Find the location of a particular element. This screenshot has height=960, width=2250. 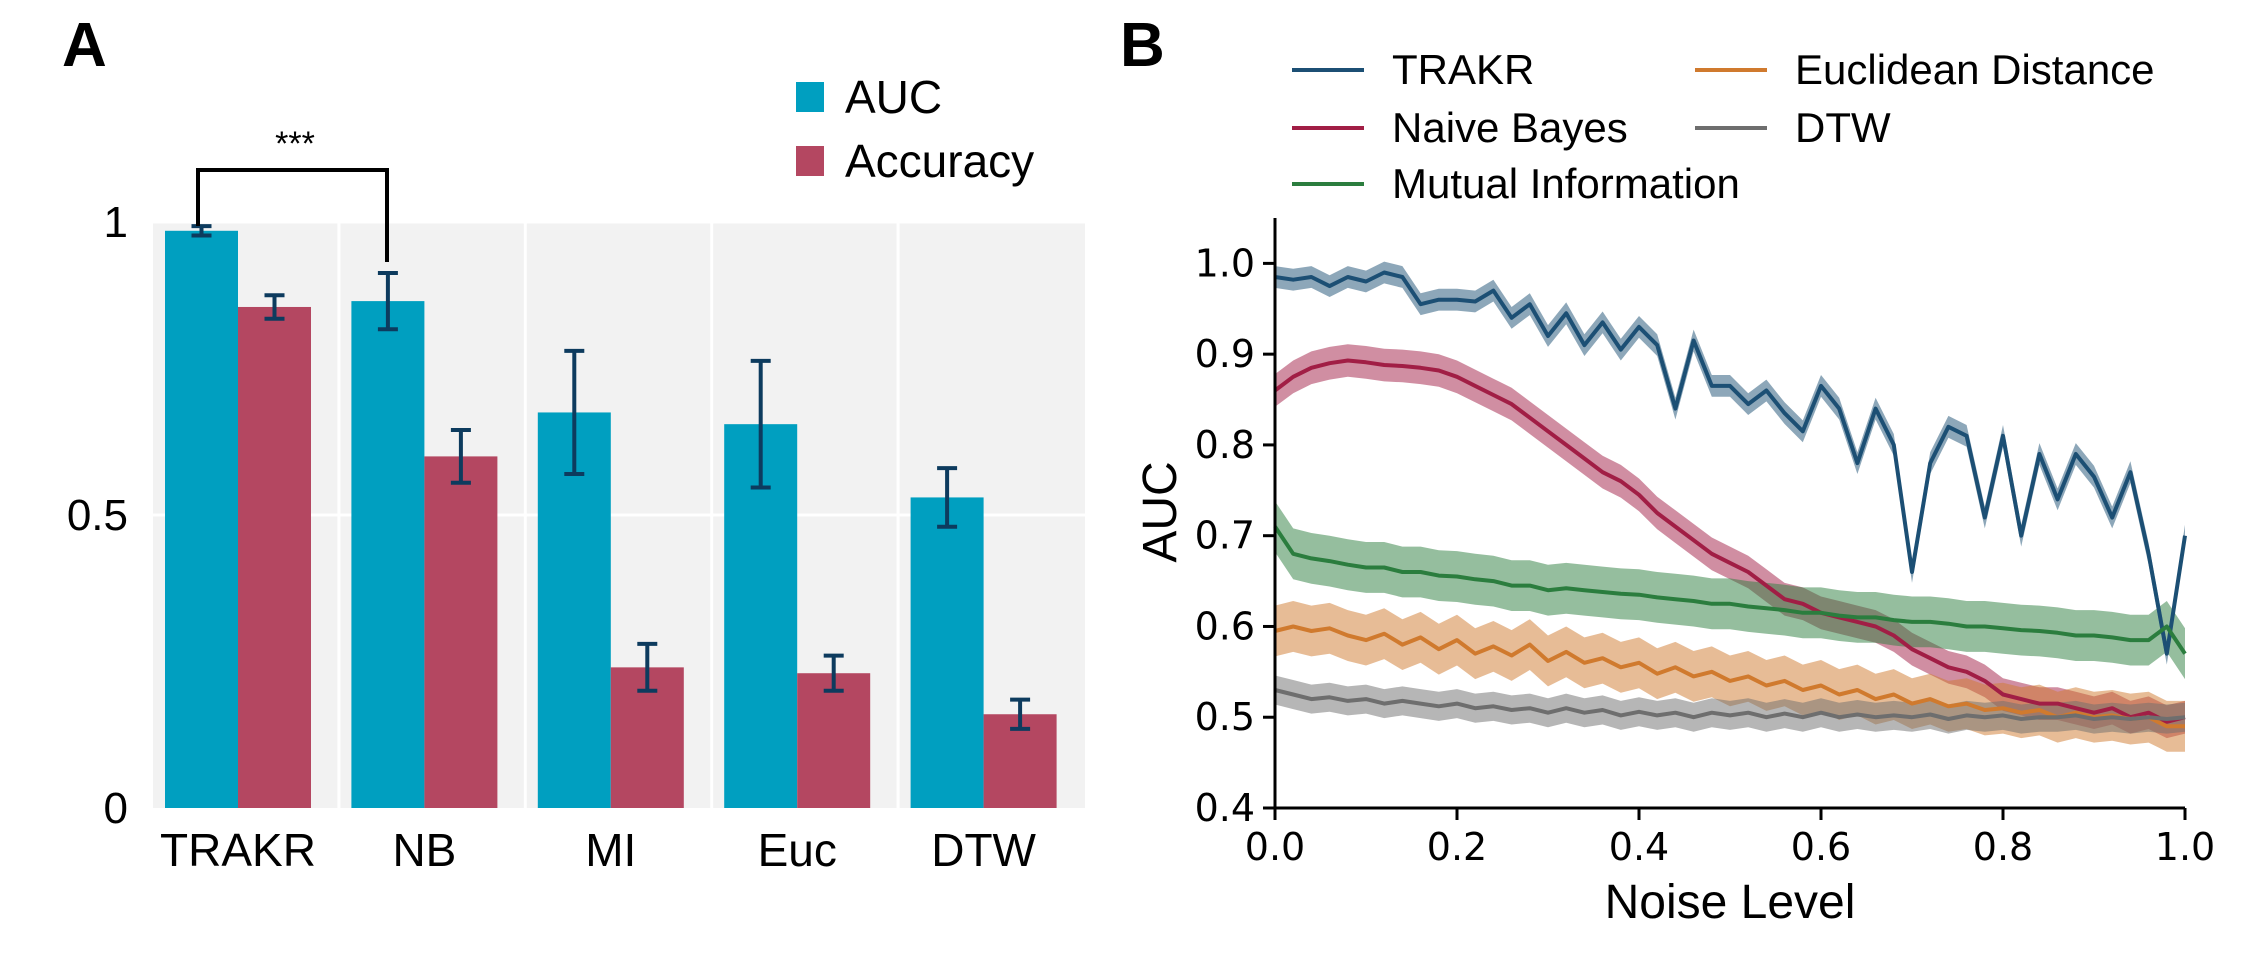

significance-label: *** is located at coordinates (295, 144).